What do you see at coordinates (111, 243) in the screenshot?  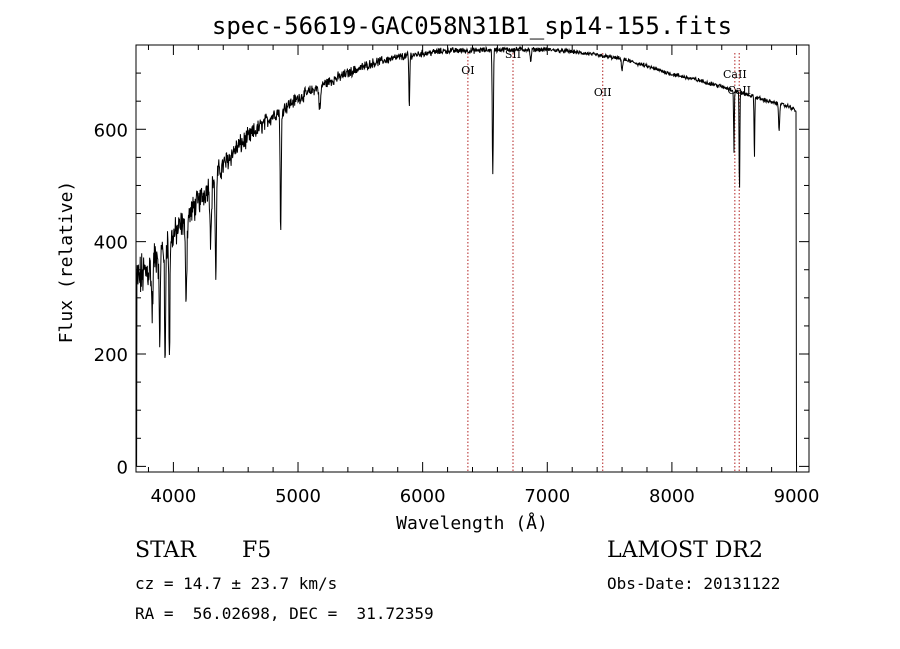 I see `y-tick-label: 400` at bounding box center [111, 243].